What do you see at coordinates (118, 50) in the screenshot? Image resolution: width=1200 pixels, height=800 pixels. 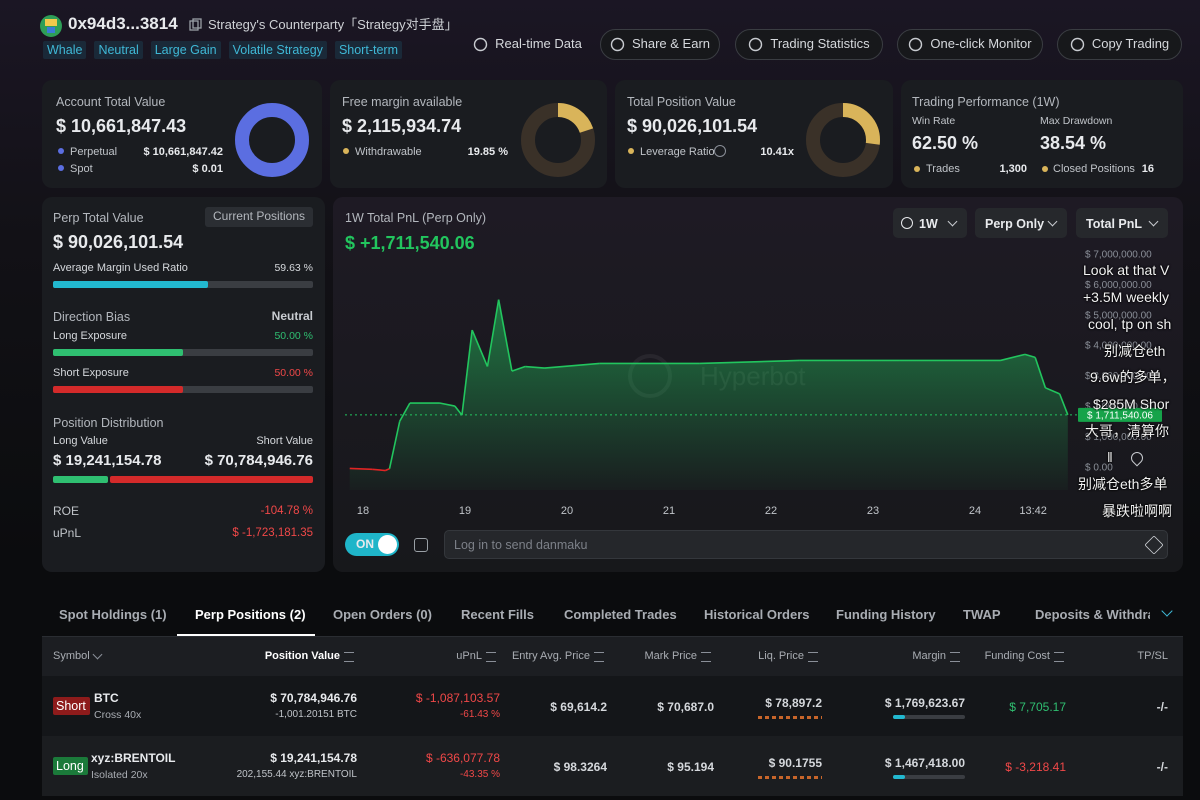 I see `tag: Neutral` at bounding box center [118, 50].